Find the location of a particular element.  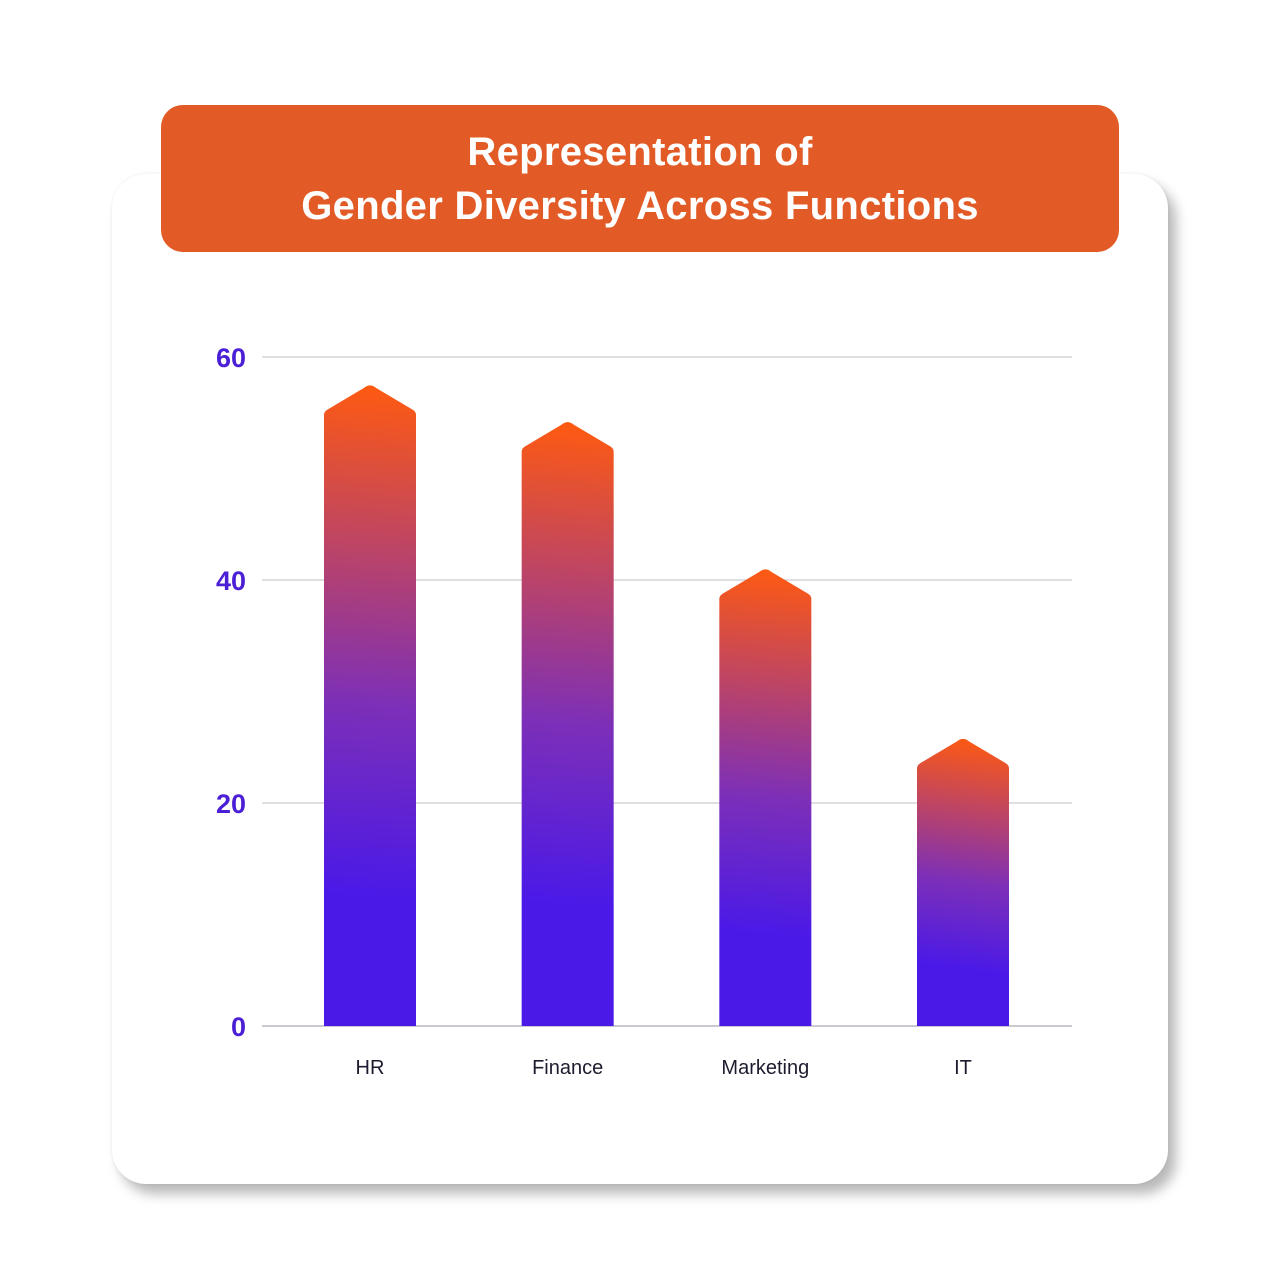

x-tick-label: Finance is located at coordinates (567, 1068).